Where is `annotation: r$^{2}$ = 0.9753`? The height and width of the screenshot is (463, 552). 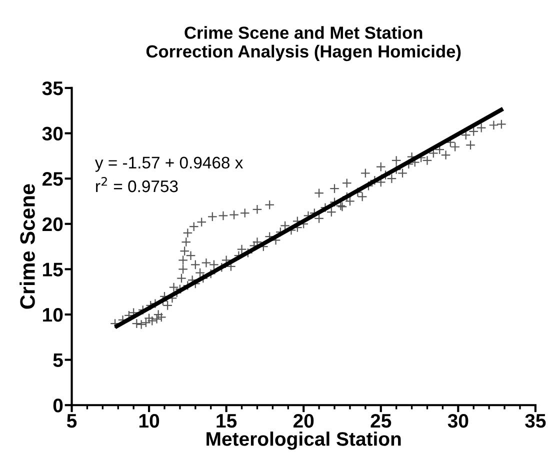 annotation: r$^{2}$ = 0.9753 is located at coordinates (137, 184).